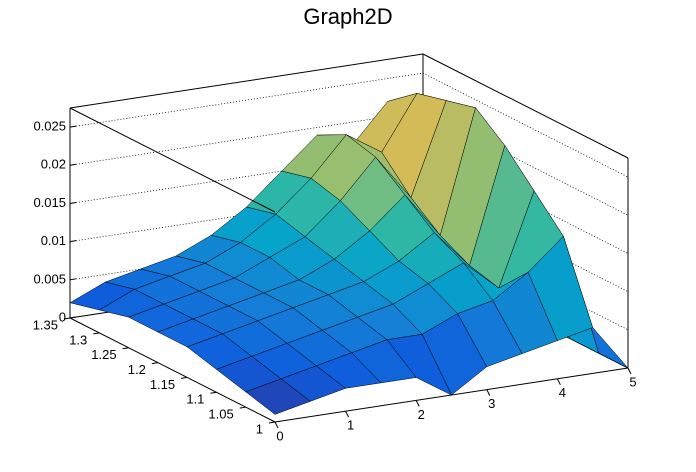 This screenshot has width=696, height=472. Describe the element at coordinates (162, 384) in the screenshot. I see `y-tick-label: 1.15` at that location.